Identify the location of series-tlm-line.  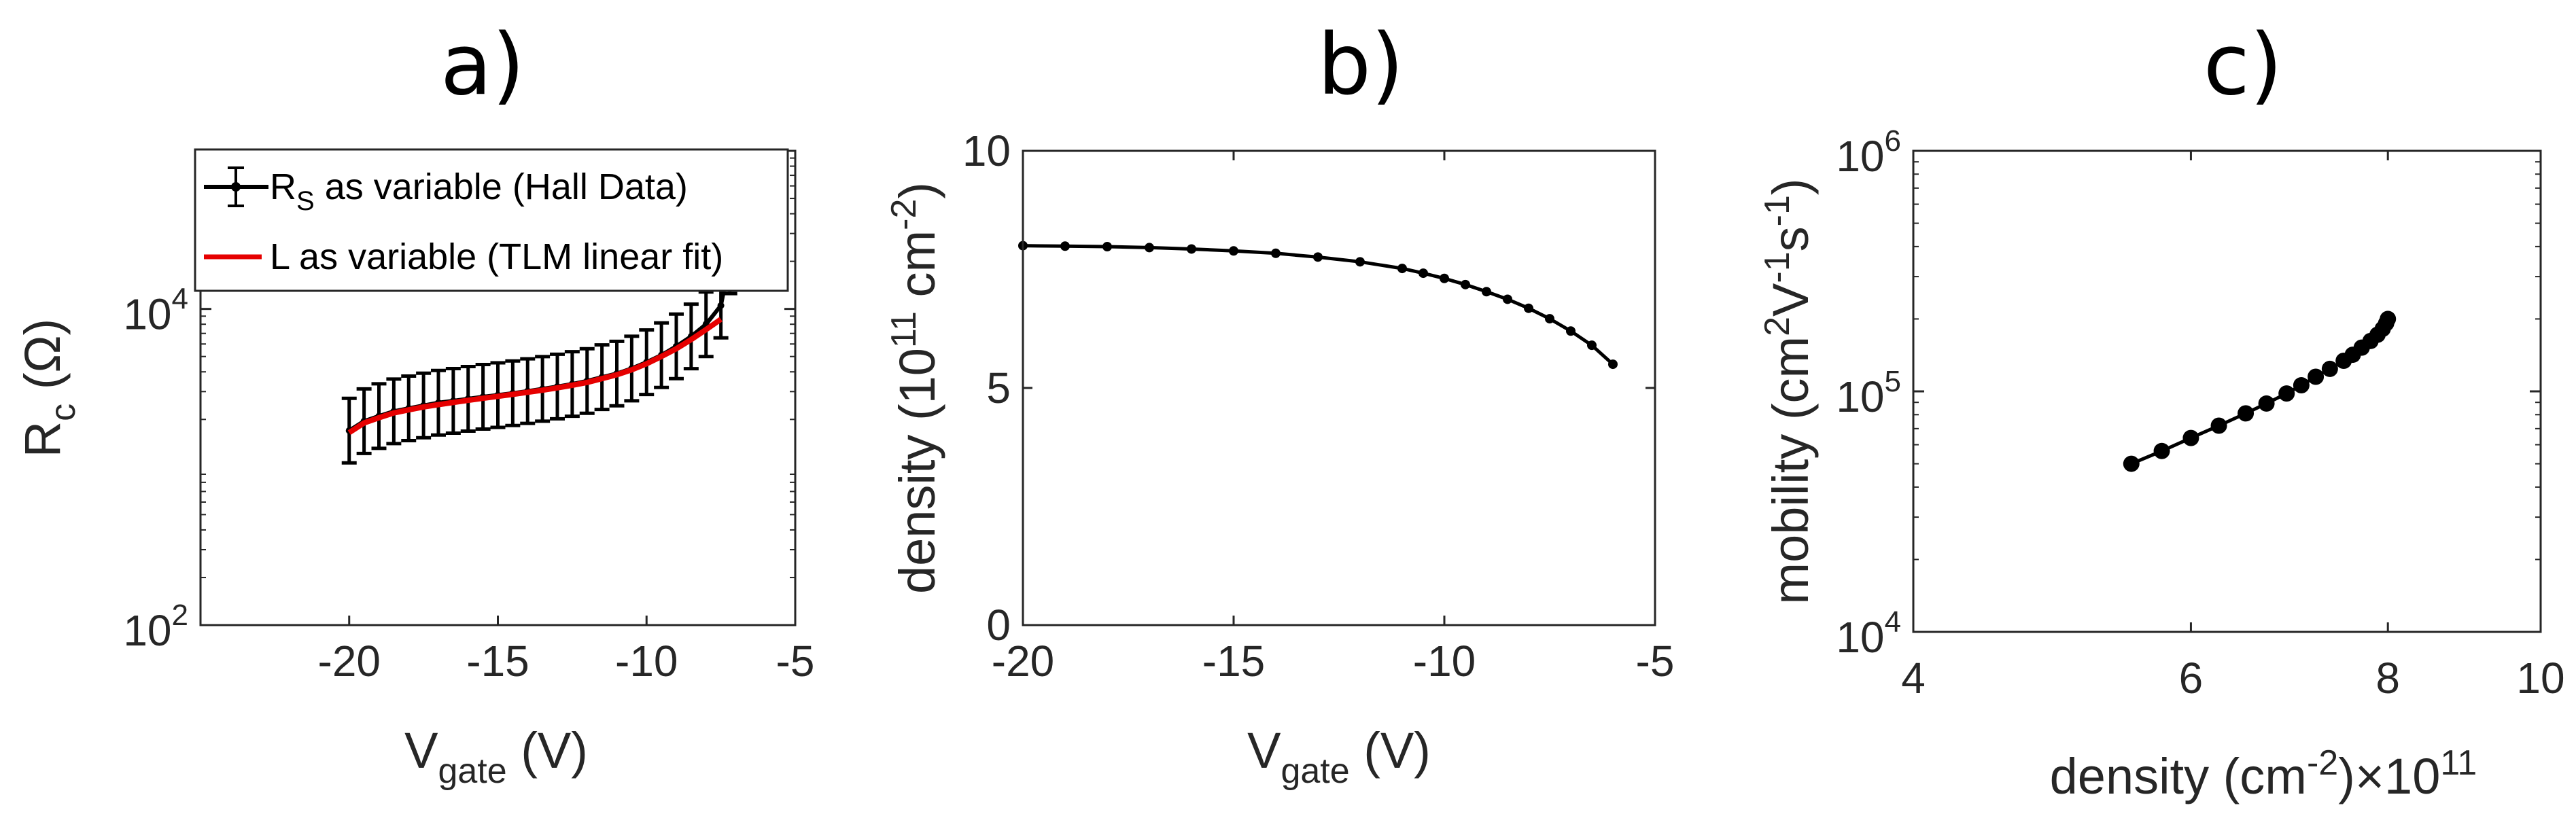
(535, 376).